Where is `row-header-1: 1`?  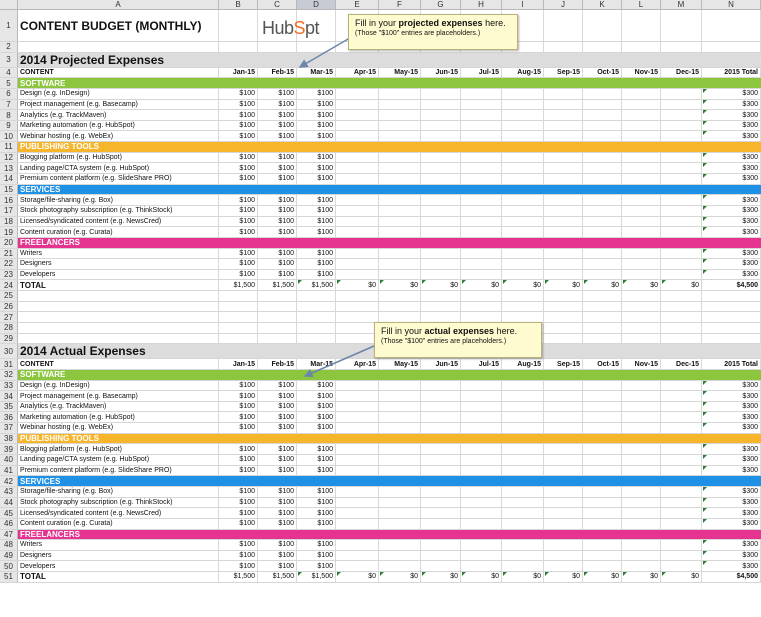 row-header-1: 1 is located at coordinates (9, 25).